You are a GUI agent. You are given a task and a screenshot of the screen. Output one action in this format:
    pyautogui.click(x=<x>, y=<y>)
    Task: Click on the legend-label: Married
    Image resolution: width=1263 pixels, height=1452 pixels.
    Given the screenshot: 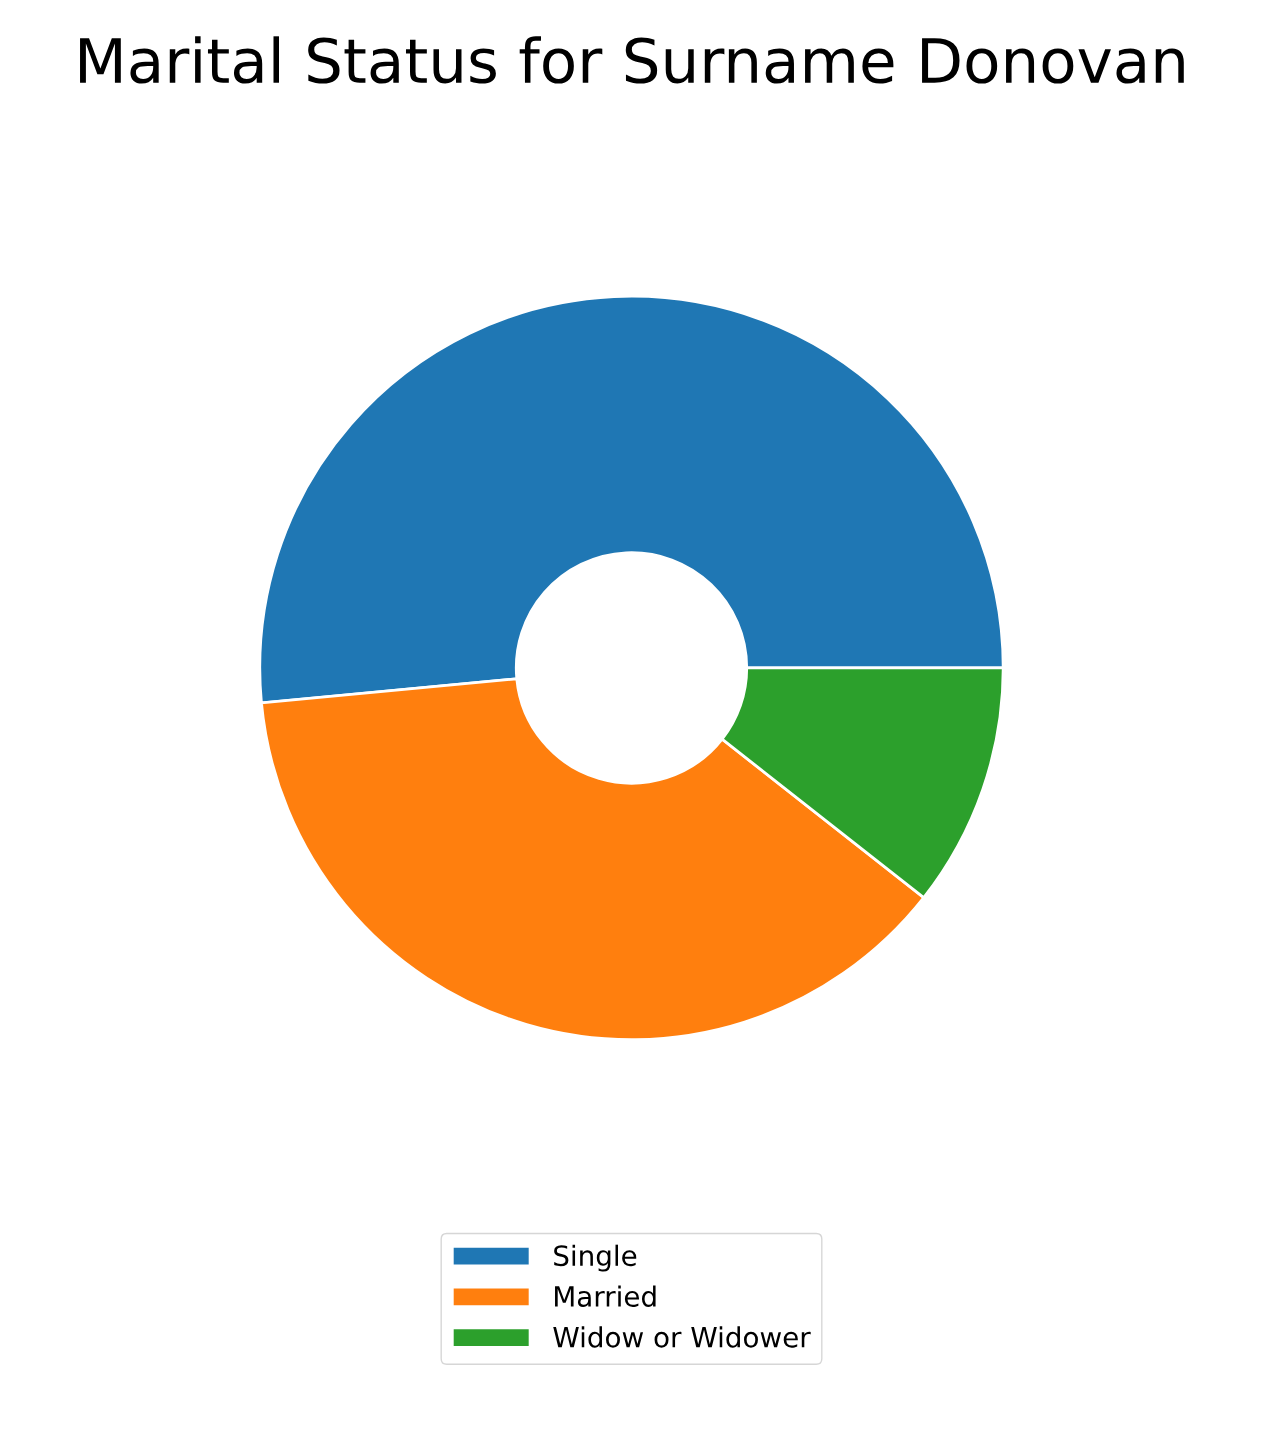 What is the action you would take?
    pyautogui.click(x=605, y=1296)
    